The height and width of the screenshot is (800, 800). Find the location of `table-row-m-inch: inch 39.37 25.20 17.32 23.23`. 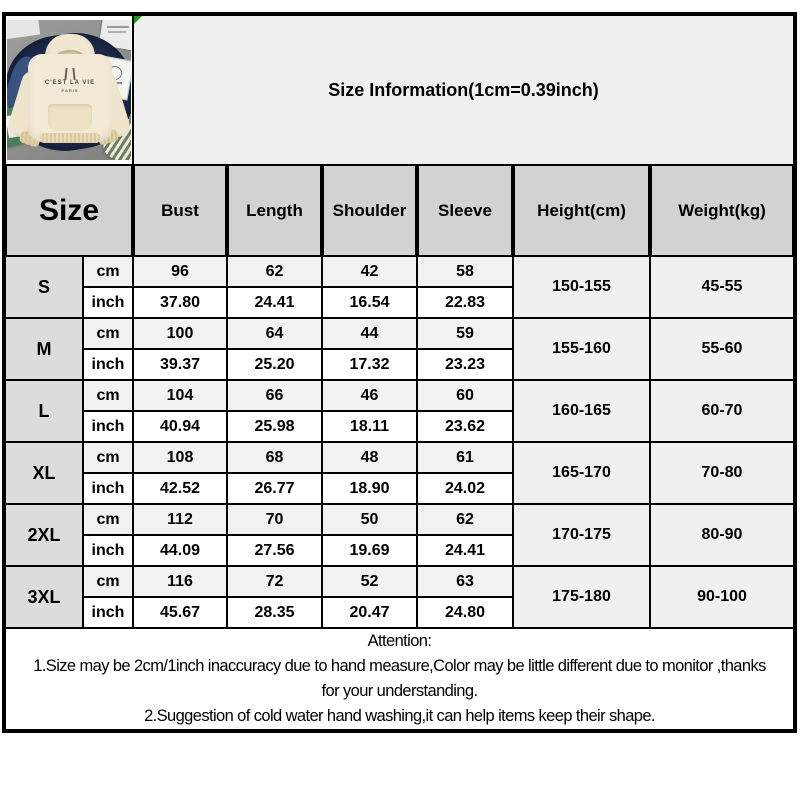

table-row-m-inch: inch 39.37 25.20 17.32 23.23 is located at coordinates (399, 364).